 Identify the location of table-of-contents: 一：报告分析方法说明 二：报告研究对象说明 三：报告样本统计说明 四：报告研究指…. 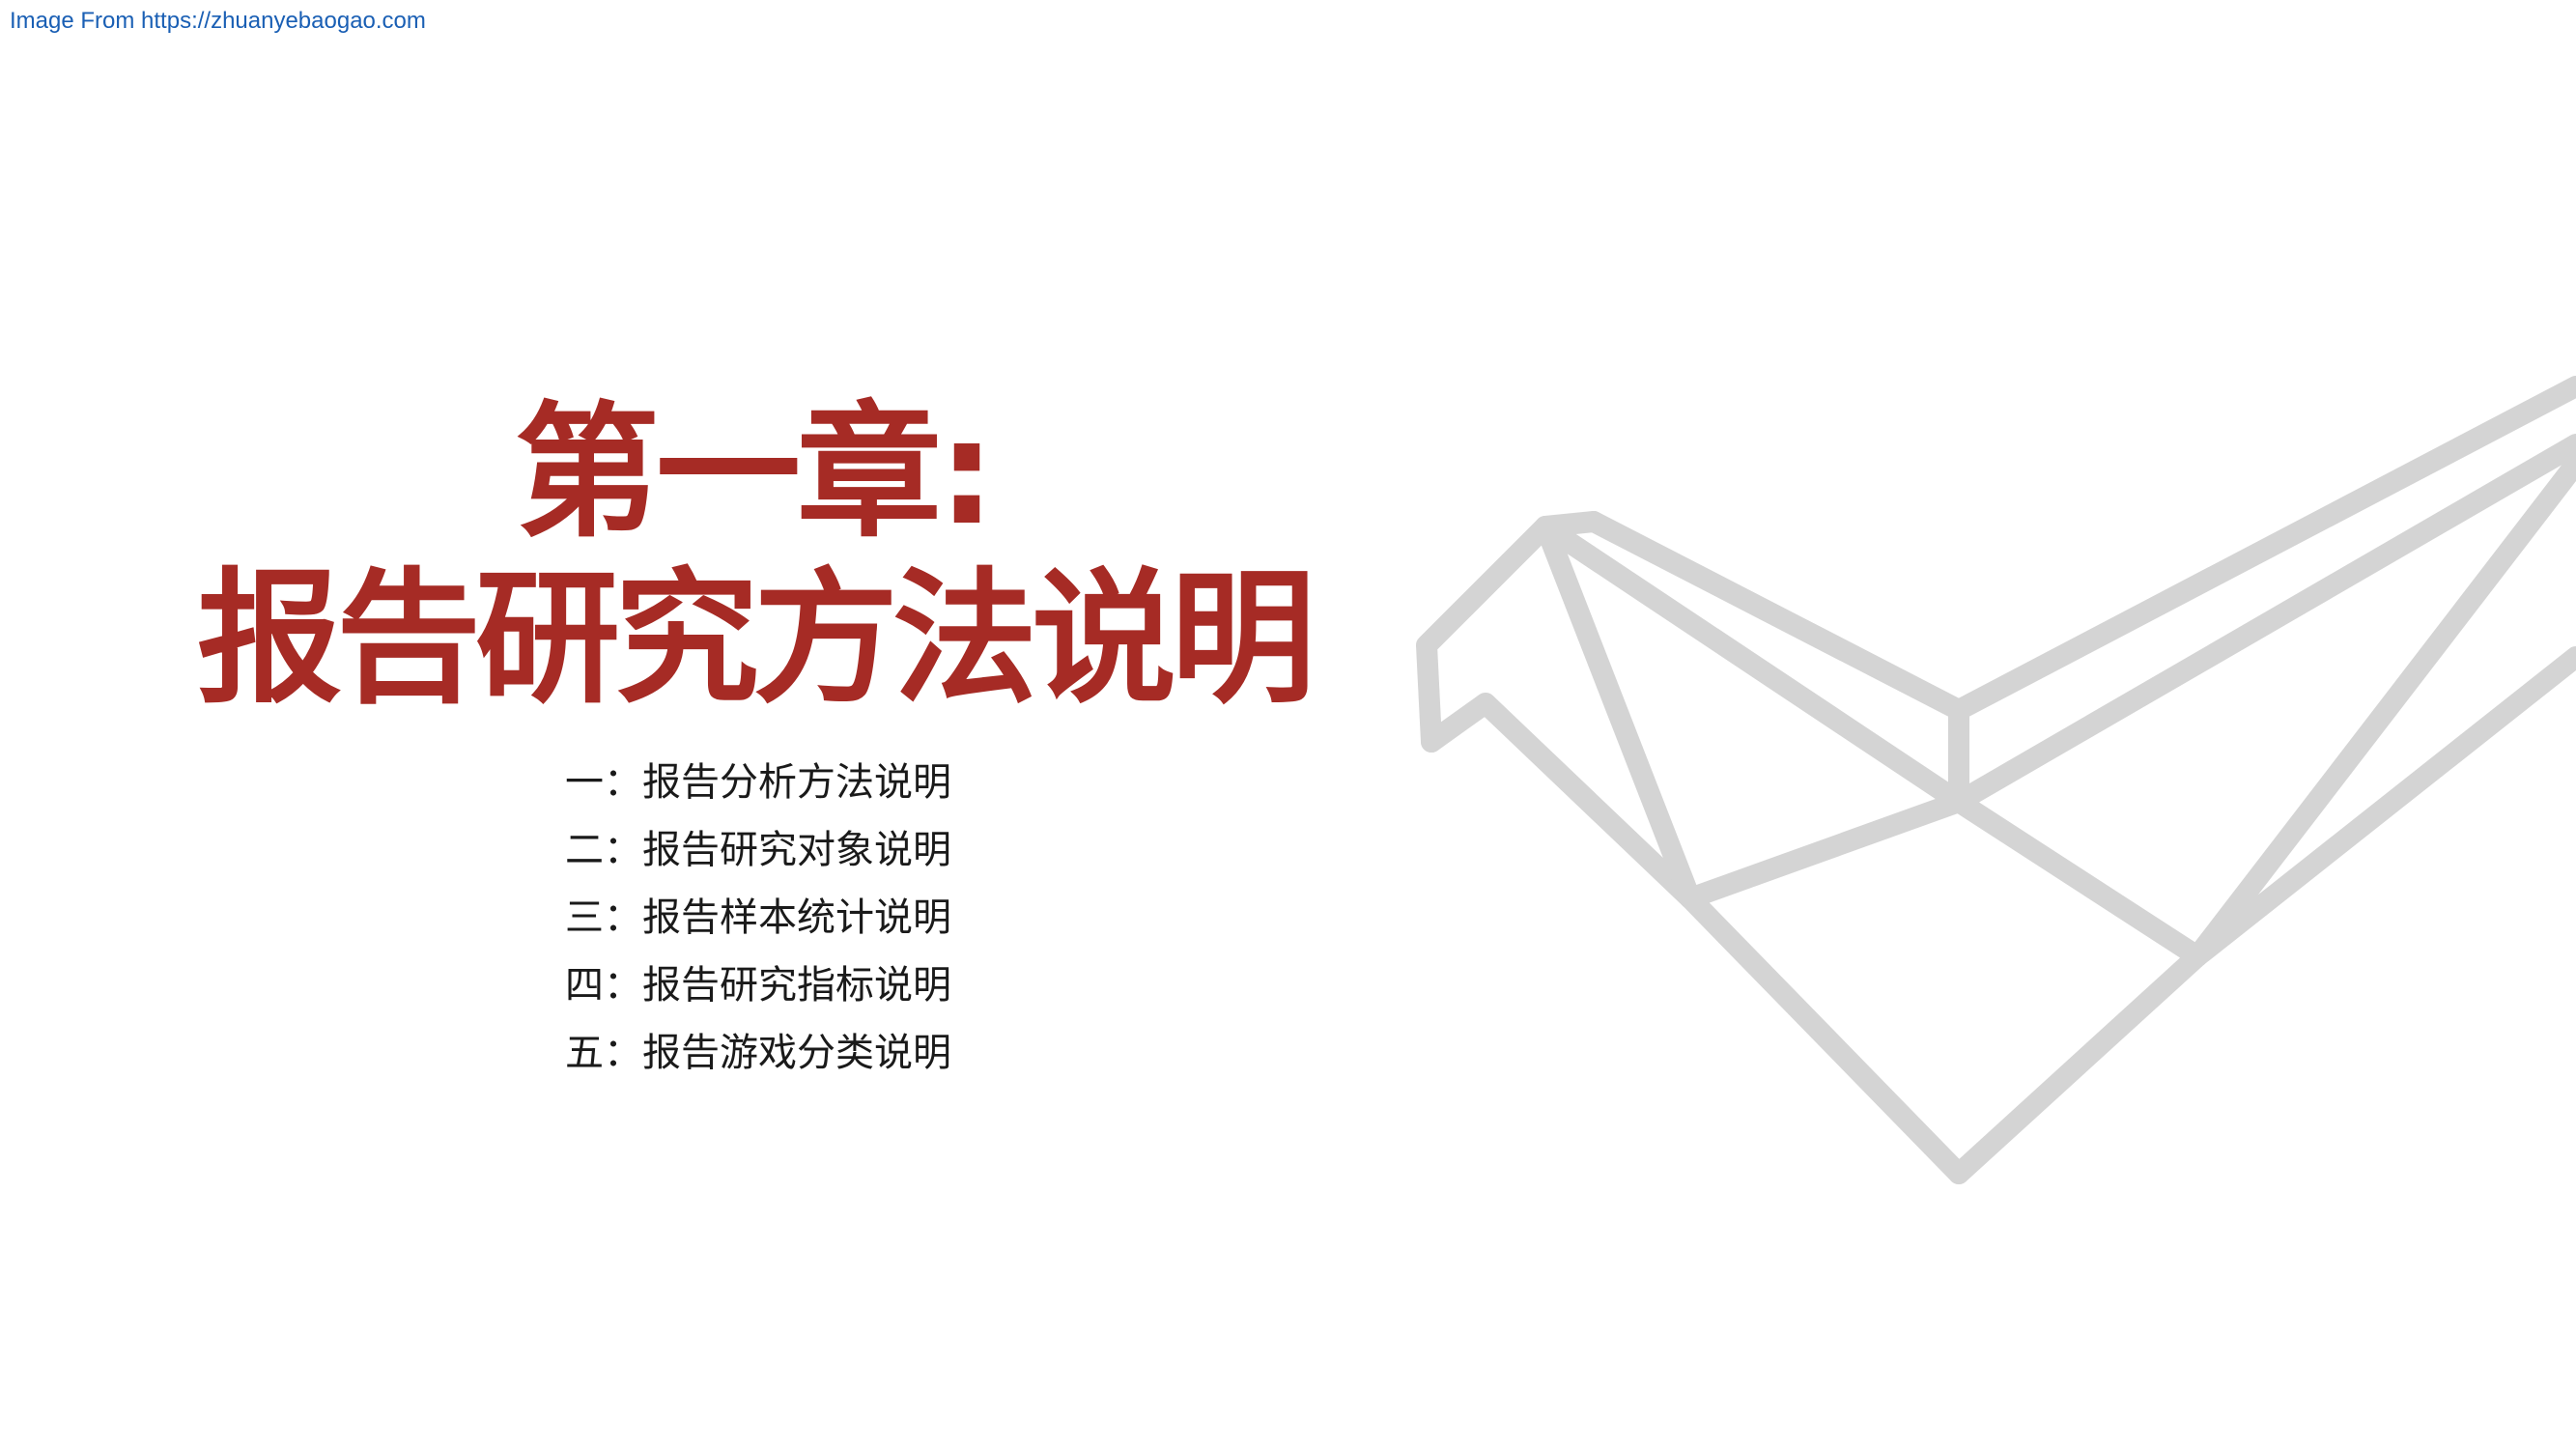
(758, 918).